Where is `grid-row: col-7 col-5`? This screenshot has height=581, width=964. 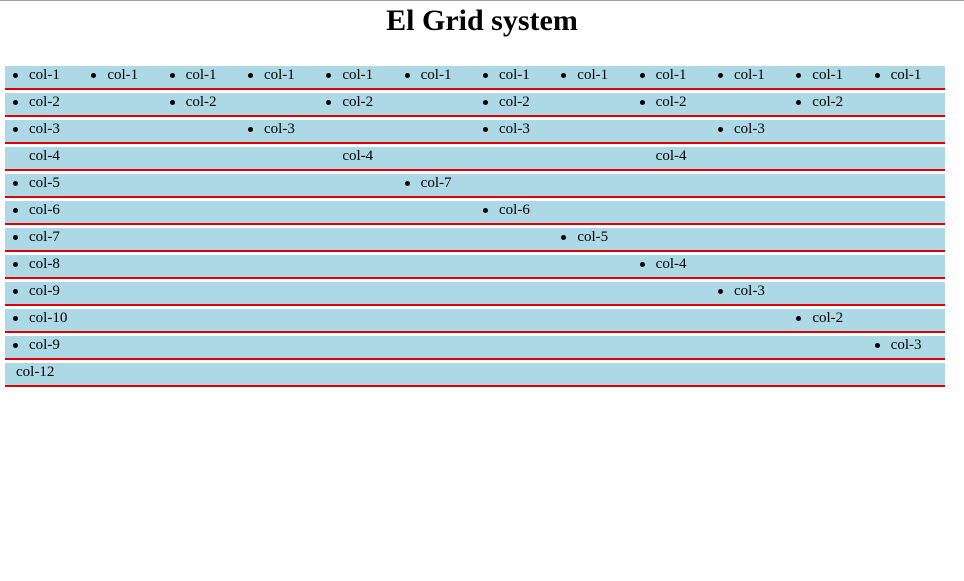
grid-row: col-7 col-5 is located at coordinates (475, 240).